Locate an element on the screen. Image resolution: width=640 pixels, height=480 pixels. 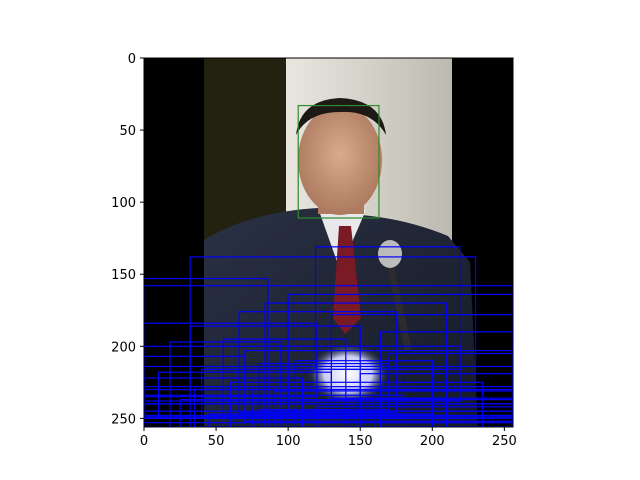
face-box is located at coordinates (338, 161).